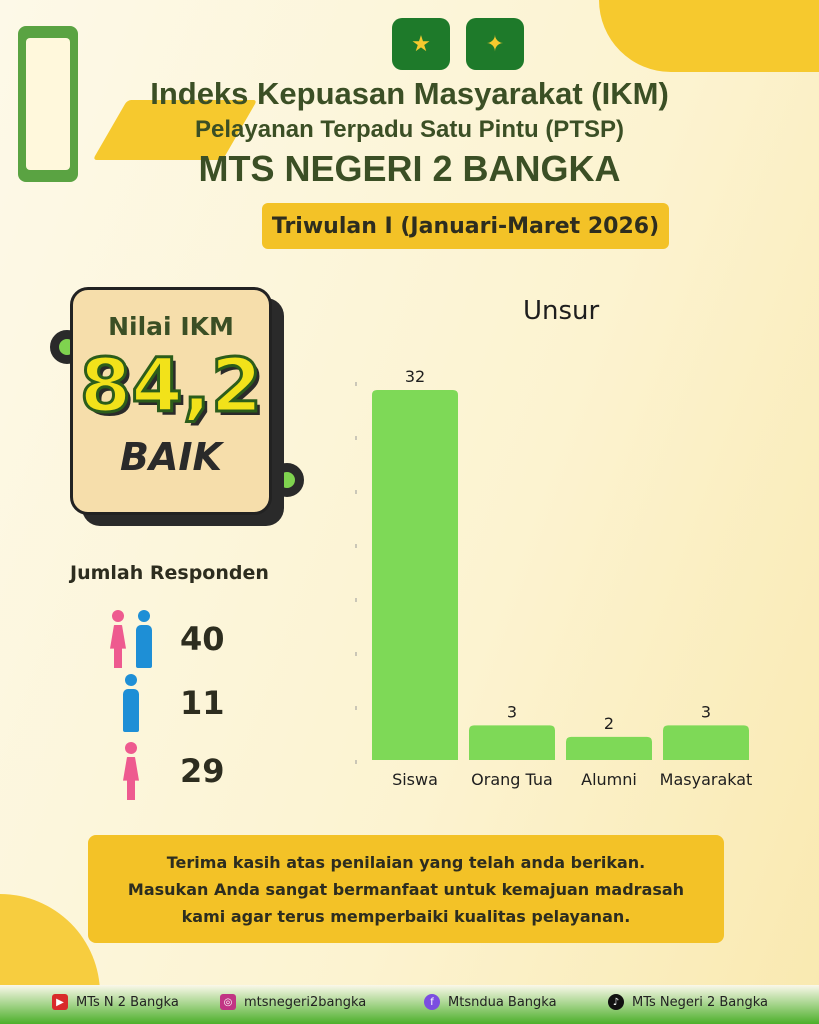 This screenshot has height=1024, width=819. Describe the element at coordinates (202, 771) in the screenshot. I see `respondents-female: 29` at that location.